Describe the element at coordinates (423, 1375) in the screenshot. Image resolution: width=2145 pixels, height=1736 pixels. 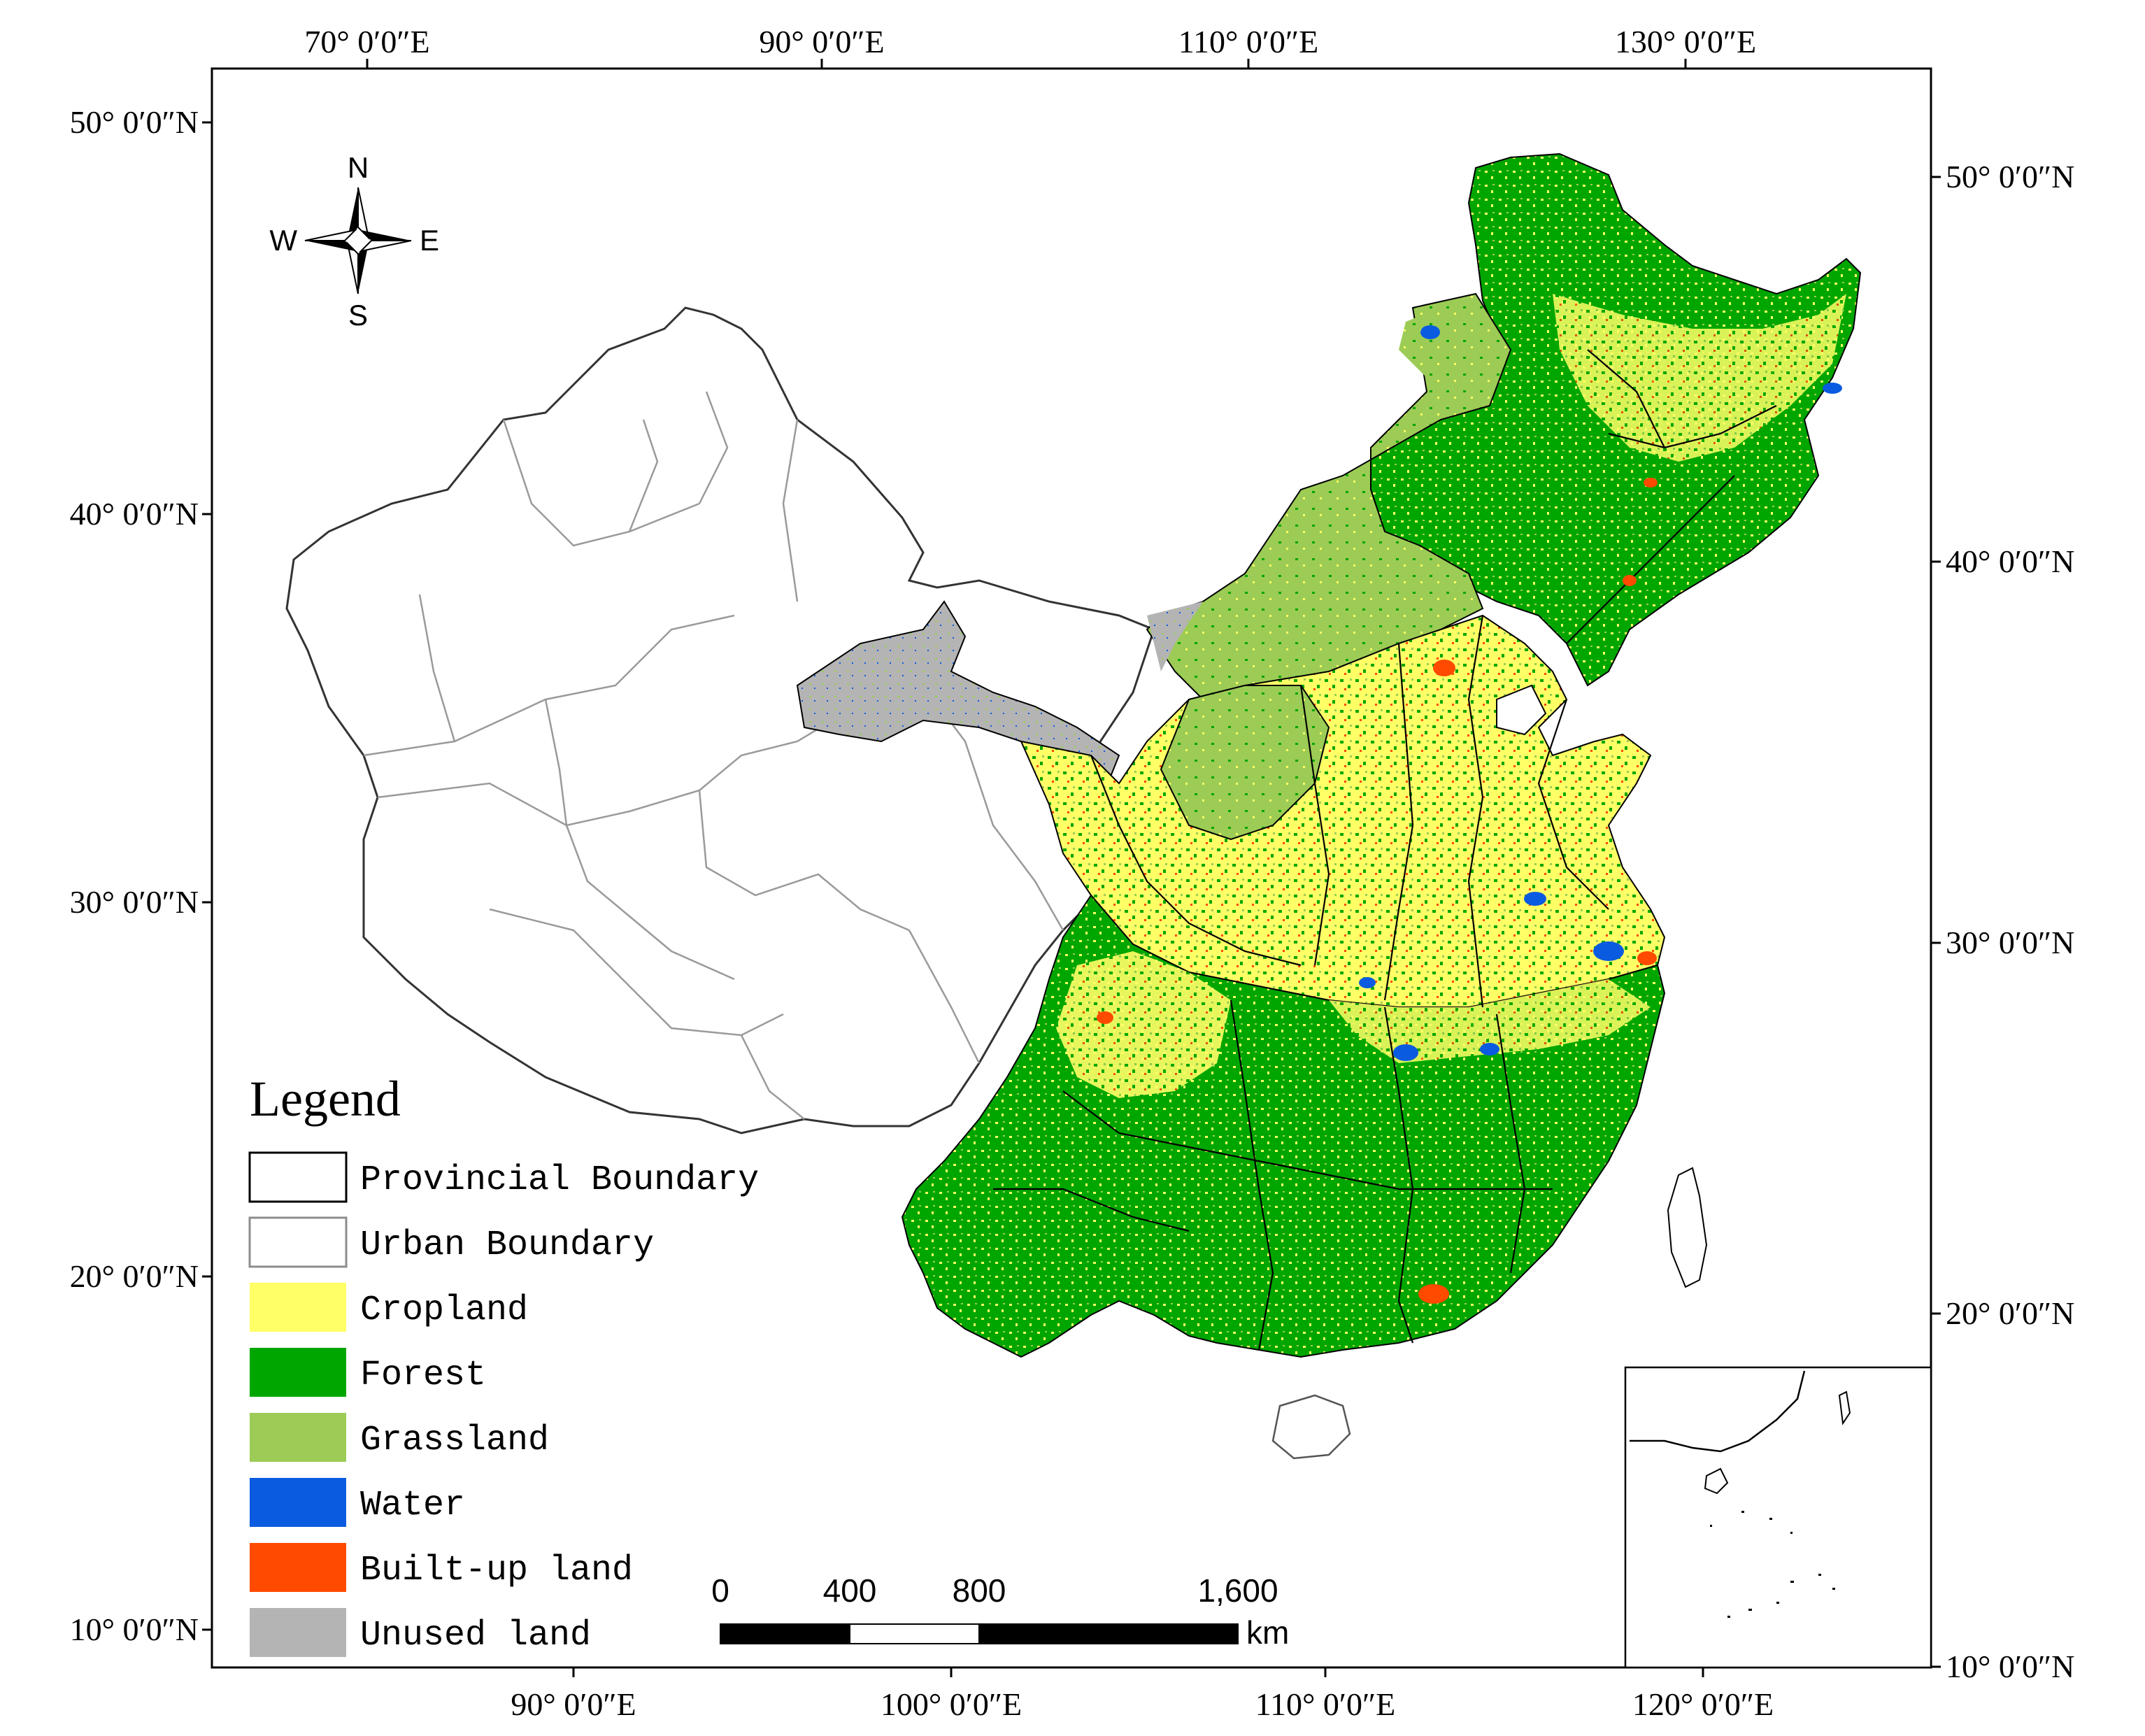
I see `legend-label: Forest` at that location.